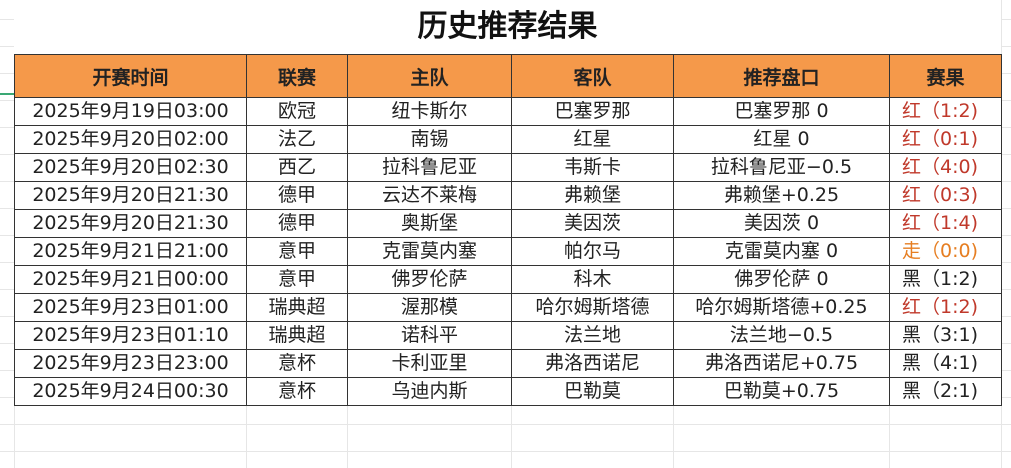 The image size is (1011, 468). Describe the element at coordinates (781, 279) in the screenshot. I see `cell-pick: 佛罗伦萨 0` at that location.